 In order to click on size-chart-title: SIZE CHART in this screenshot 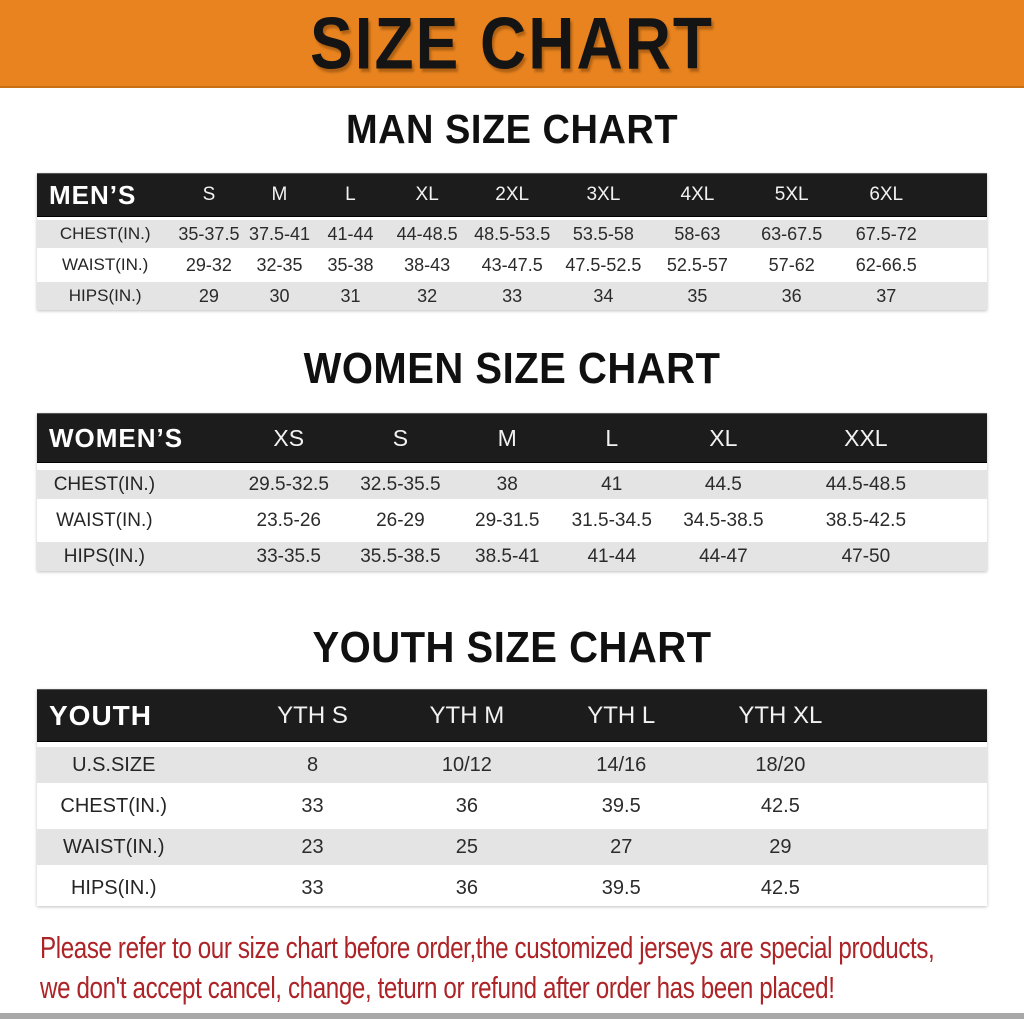, I will do `click(512, 43)`.